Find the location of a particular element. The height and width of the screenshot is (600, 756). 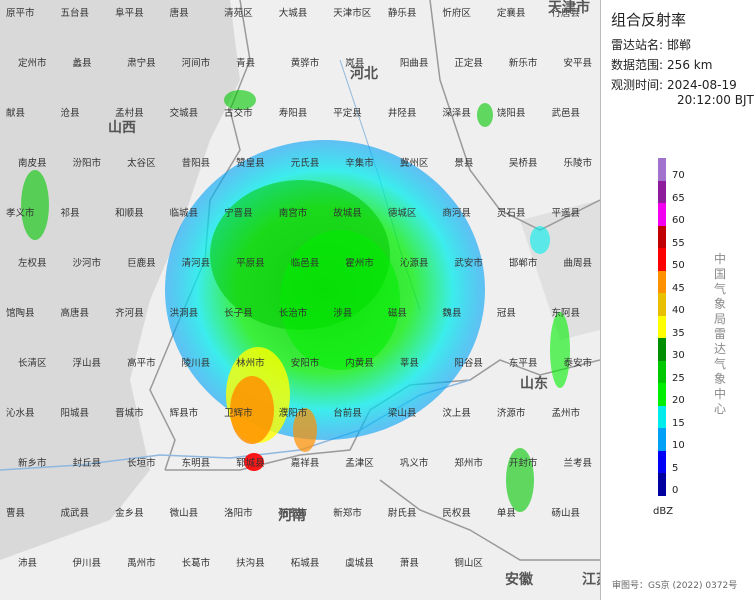

watermark-text: 中国气象局雷达气象中心 is located at coordinates (719, 334).